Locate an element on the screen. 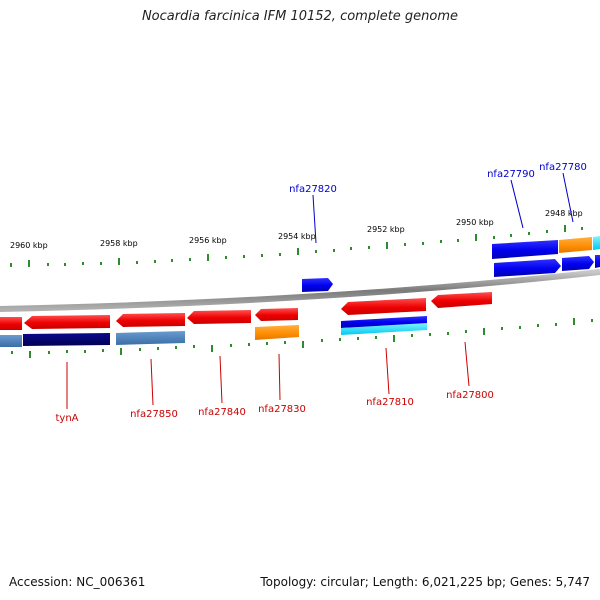 This screenshot has width=600, height=600. forward-callouts is located at coordinates (443, 208).